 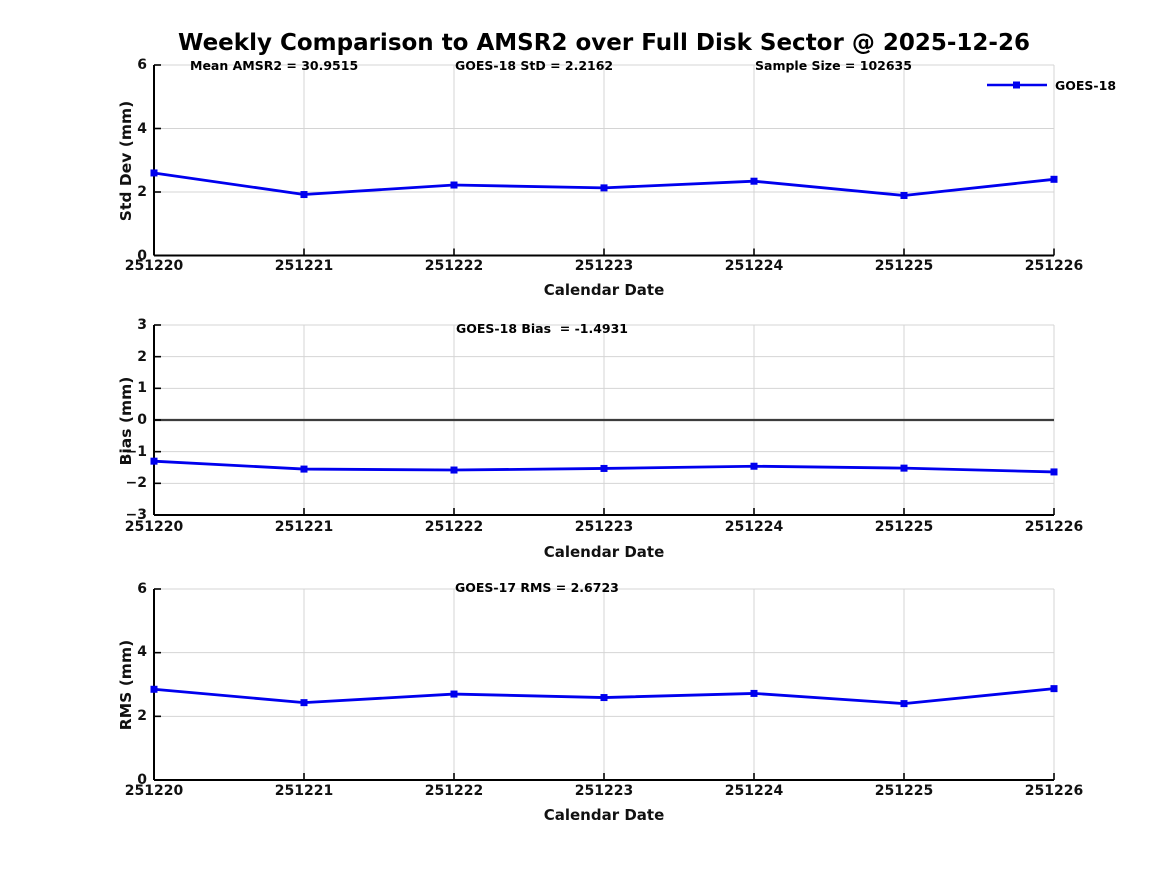 What do you see at coordinates (274, 65) in the screenshot?
I see `std-dev-chart-annotation: Mean AMSR2 = 30.9515` at bounding box center [274, 65].